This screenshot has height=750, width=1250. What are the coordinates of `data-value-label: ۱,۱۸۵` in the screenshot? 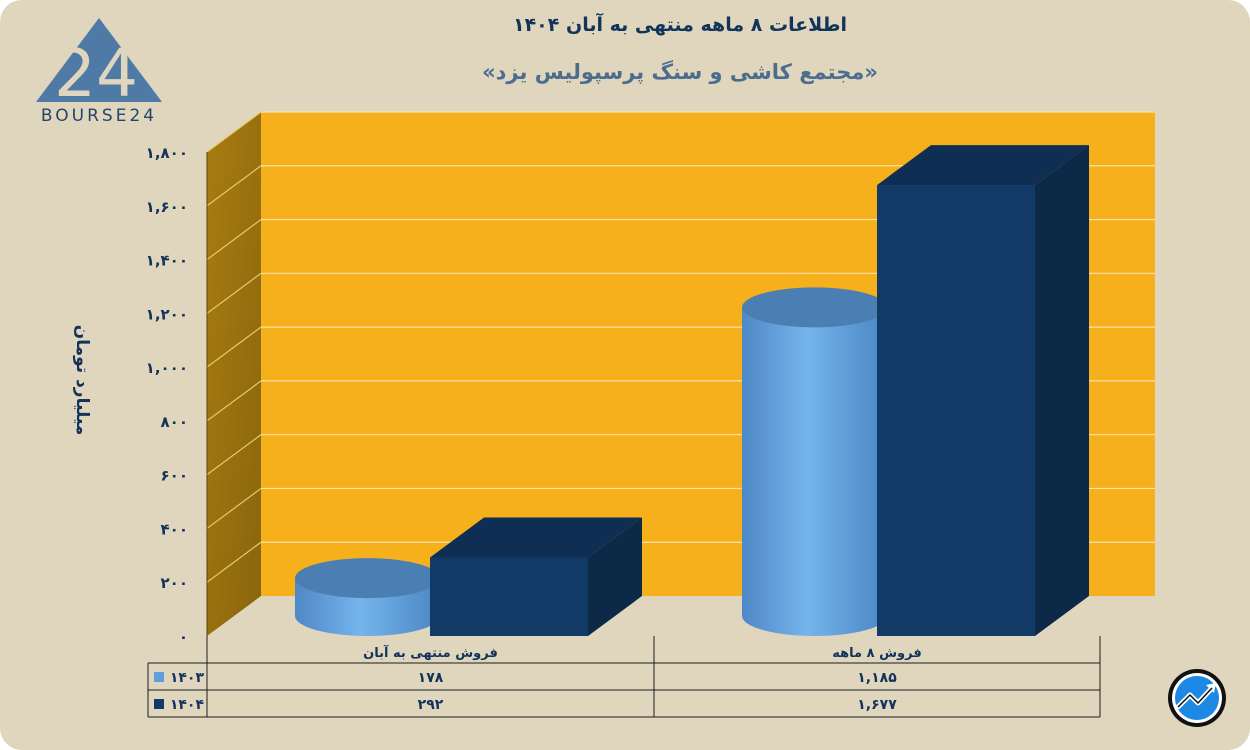 It's located at (877, 678).